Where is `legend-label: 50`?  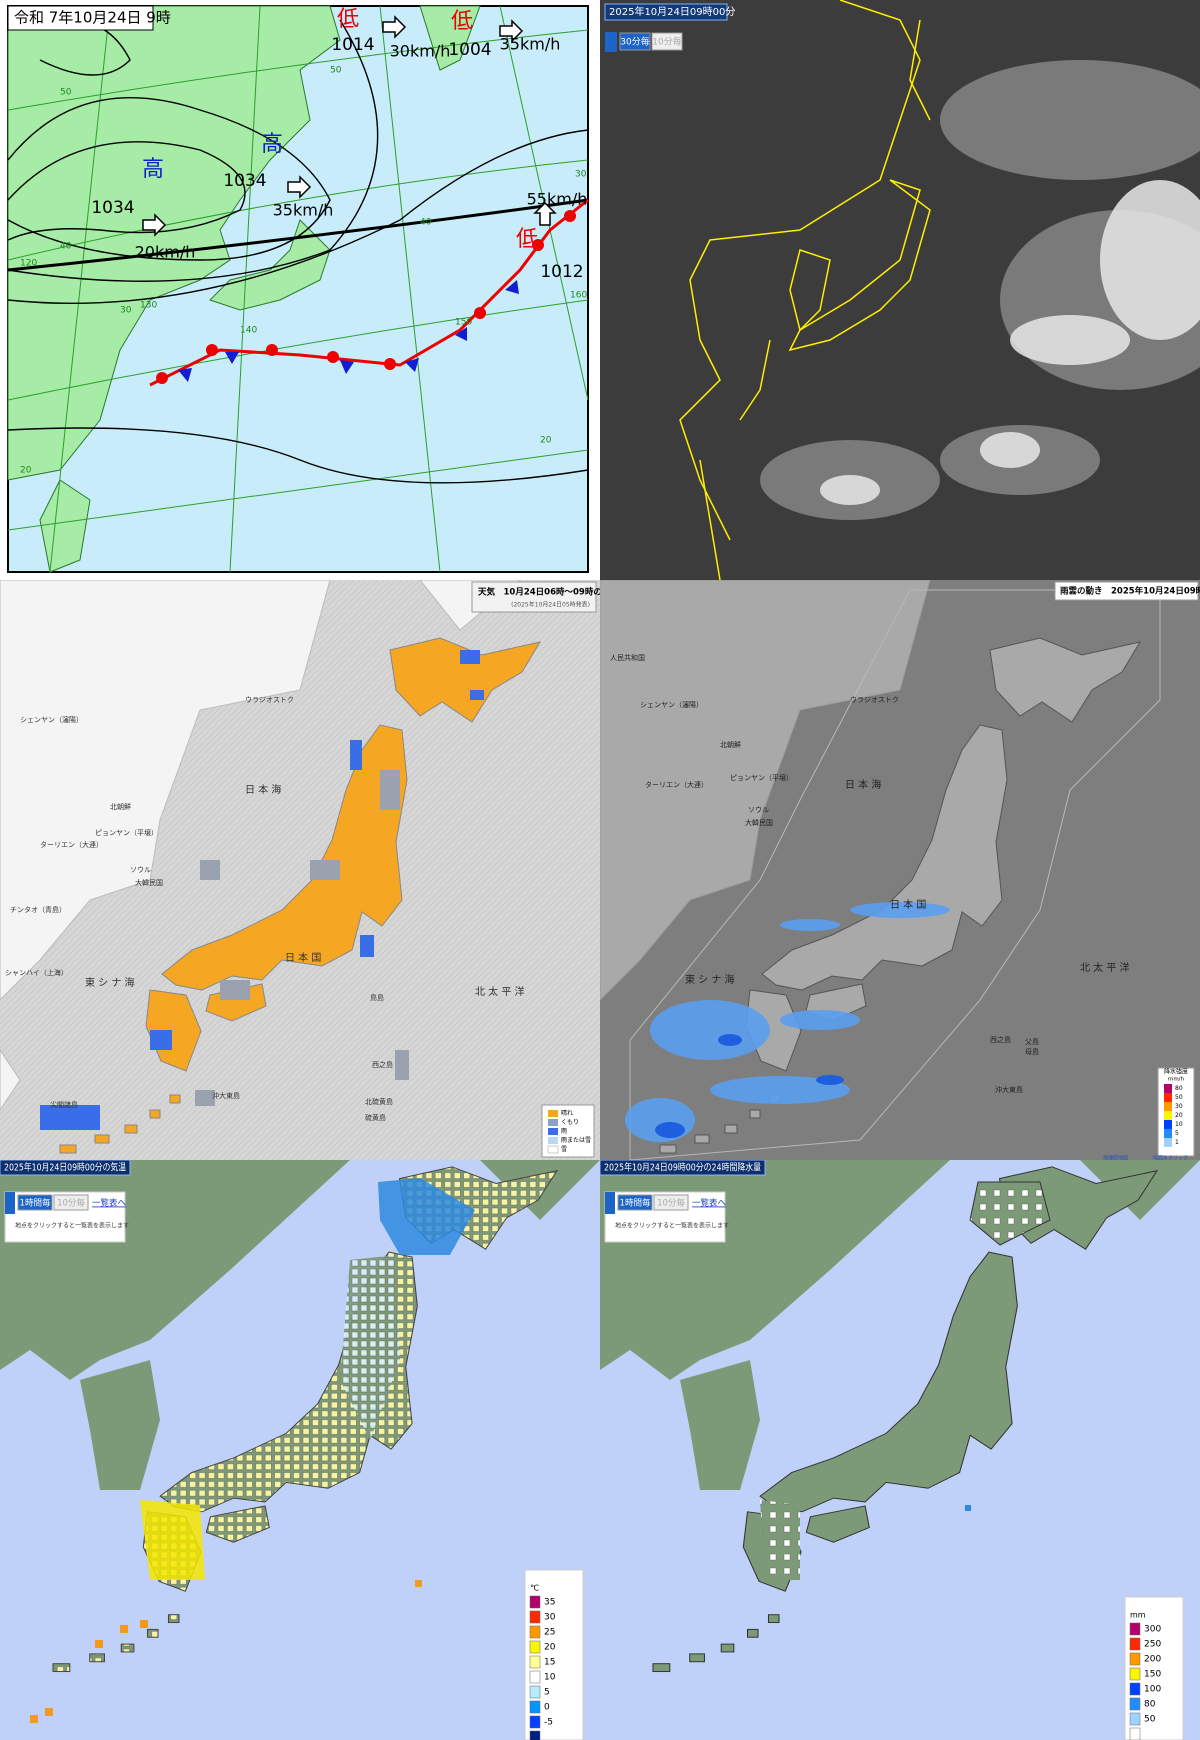
legend-label: 50 is located at coordinates (1150, 1720).